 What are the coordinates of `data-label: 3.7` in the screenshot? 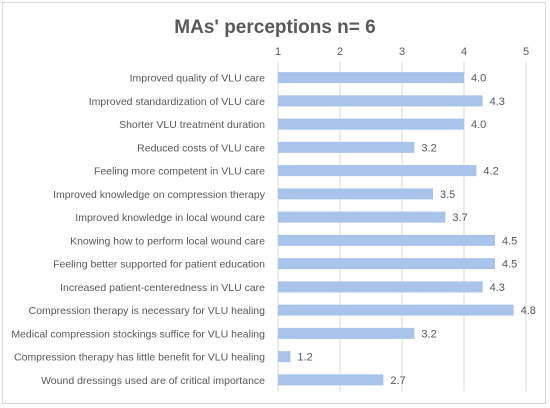 It's located at (459, 218).